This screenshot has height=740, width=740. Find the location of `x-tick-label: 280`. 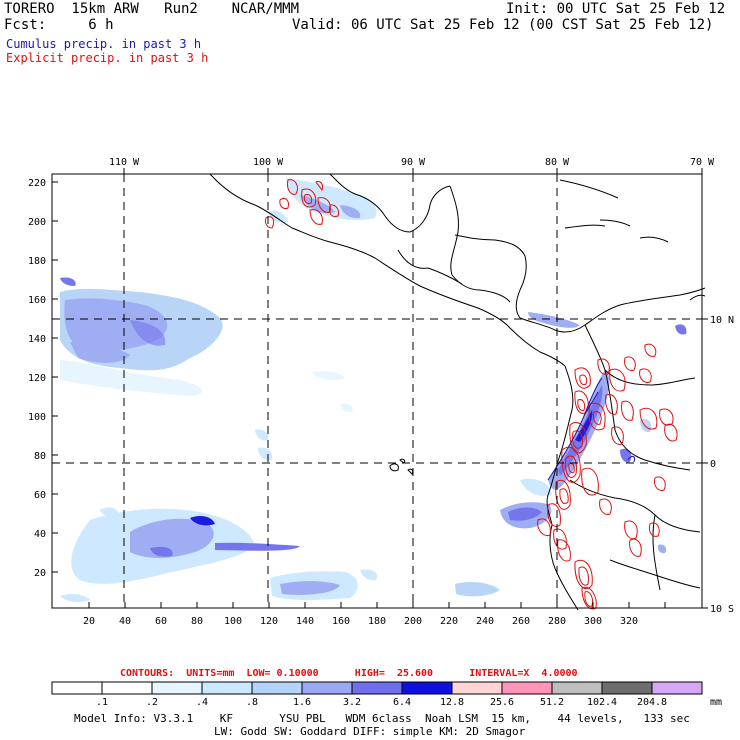

x-tick-label: 280 is located at coordinates (557, 621).